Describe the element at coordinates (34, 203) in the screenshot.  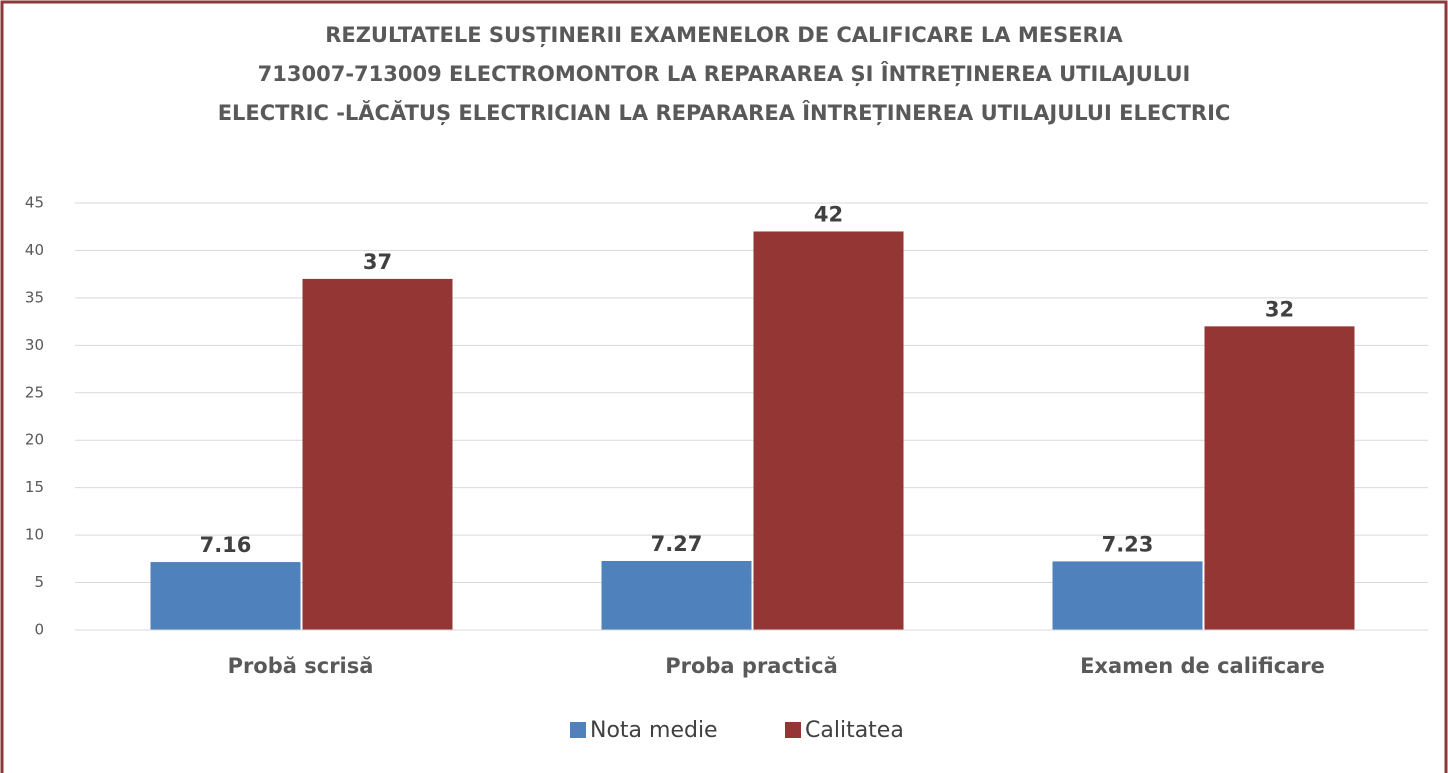
I see `y-tick-label: 45` at that location.